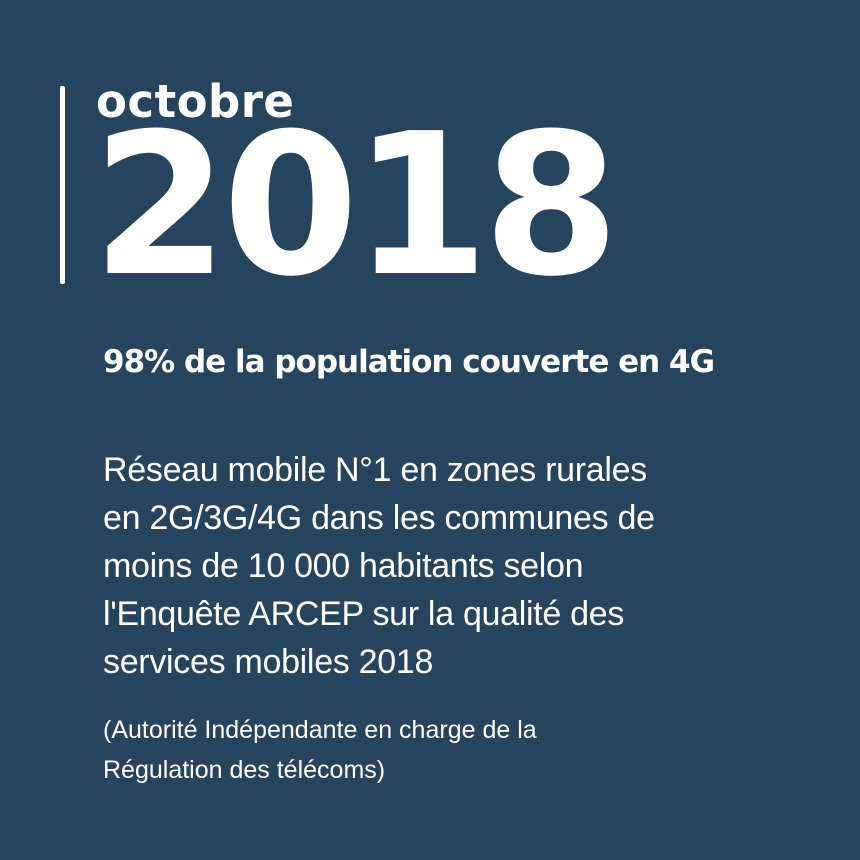 The height and width of the screenshot is (860, 860). I want to click on headline: 98% de la population couverte en 4G, so click(409, 362).